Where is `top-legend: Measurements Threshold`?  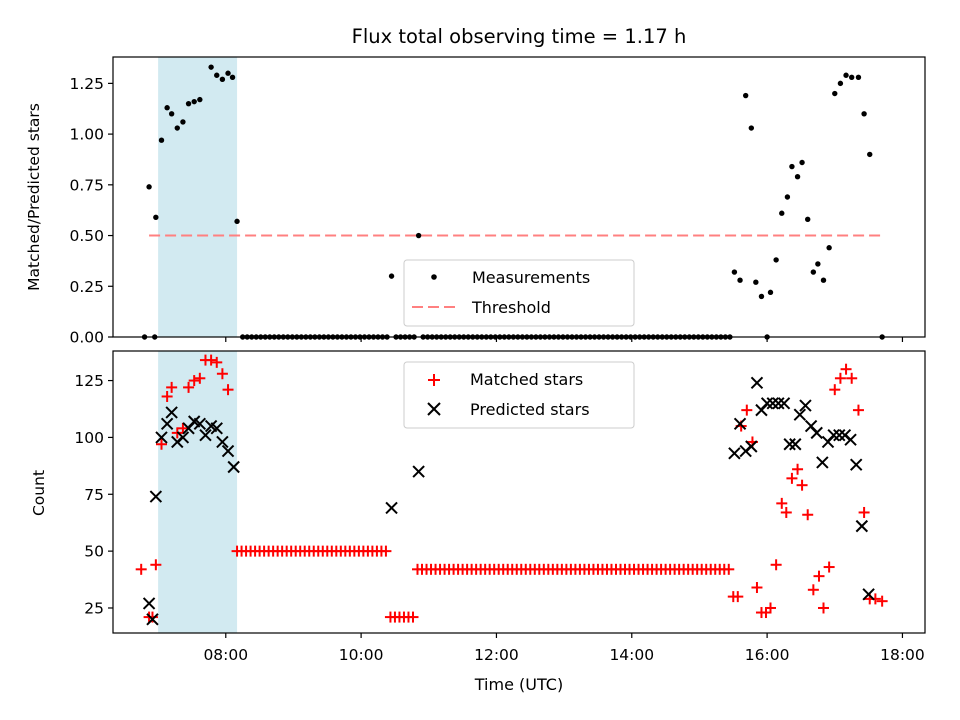
top-legend: Measurements Threshold is located at coordinates (519, 293).